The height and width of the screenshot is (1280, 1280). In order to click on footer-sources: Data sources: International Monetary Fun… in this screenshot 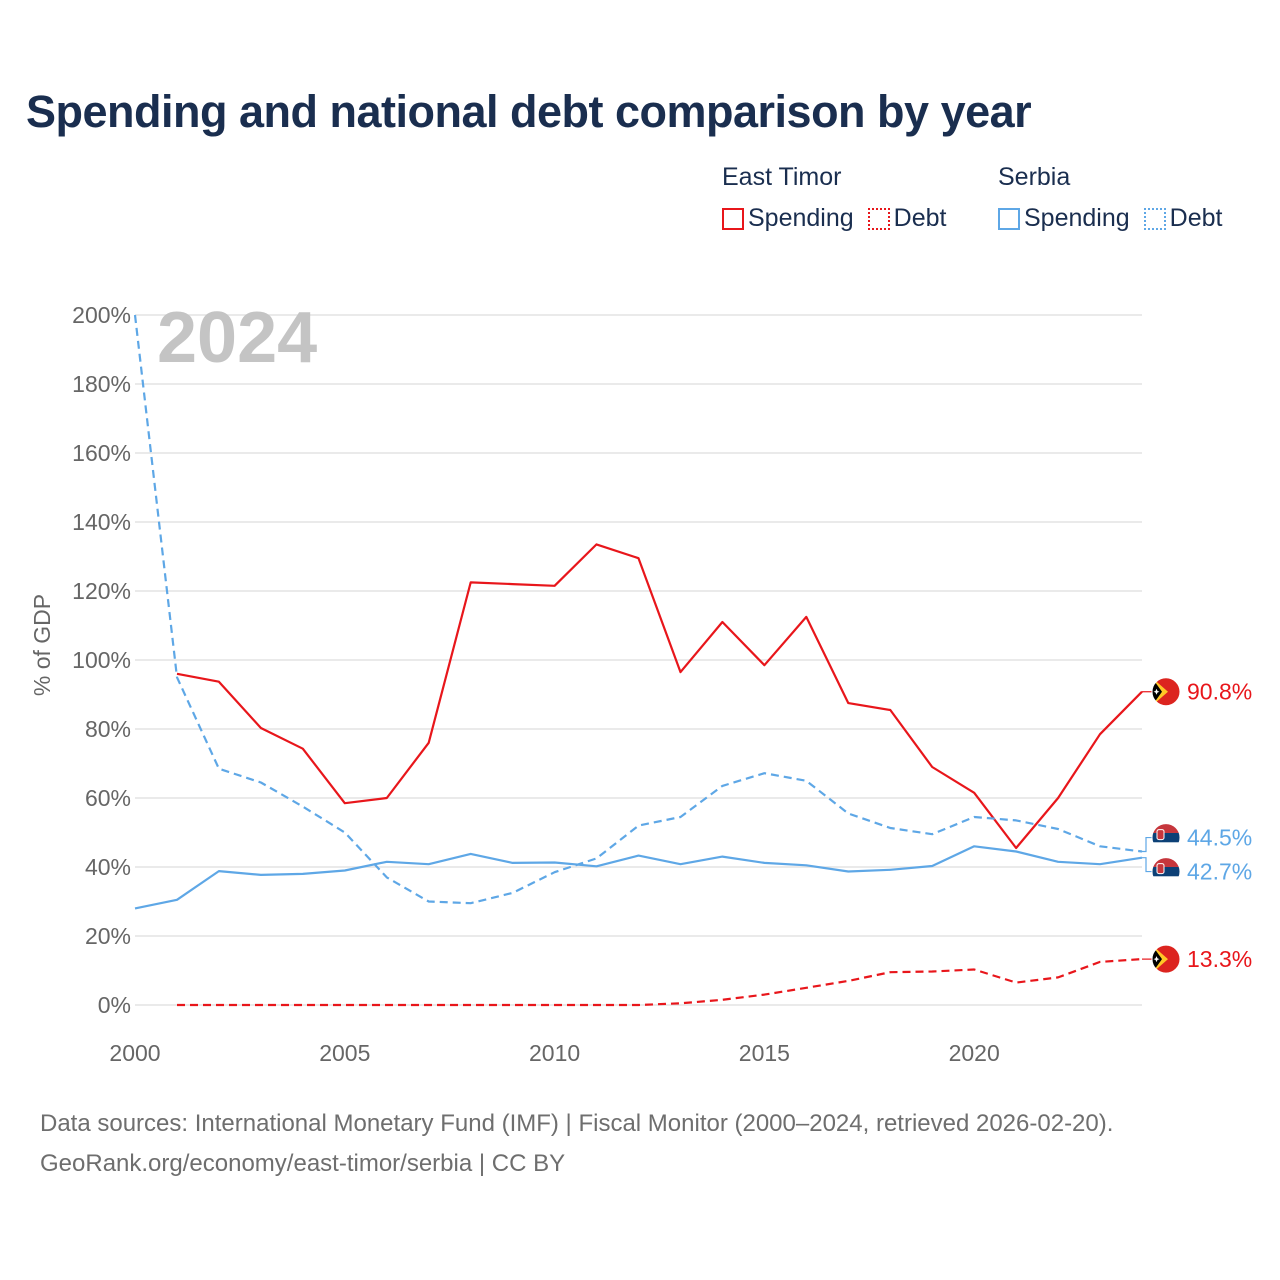, I will do `click(577, 1123)`.